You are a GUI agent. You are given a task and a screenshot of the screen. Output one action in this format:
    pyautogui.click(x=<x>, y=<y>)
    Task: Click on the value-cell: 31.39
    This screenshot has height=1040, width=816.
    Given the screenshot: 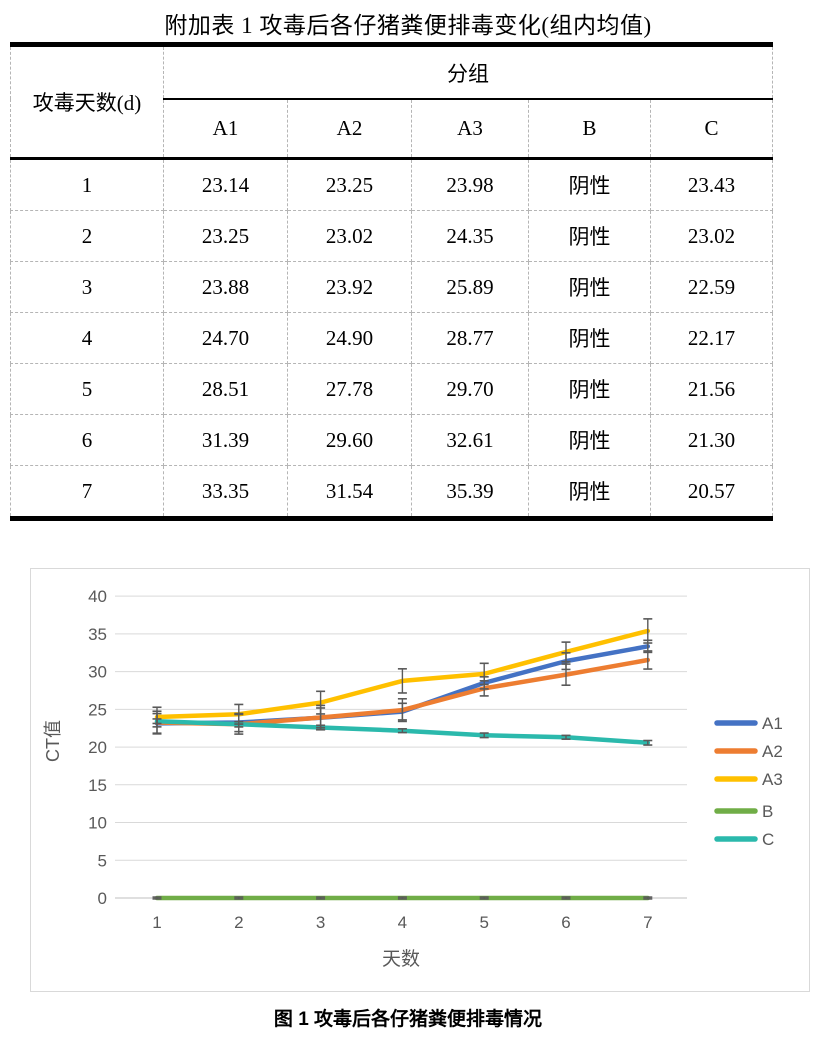 What is the action you would take?
    pyautogui.click(x=225, y=440)
    